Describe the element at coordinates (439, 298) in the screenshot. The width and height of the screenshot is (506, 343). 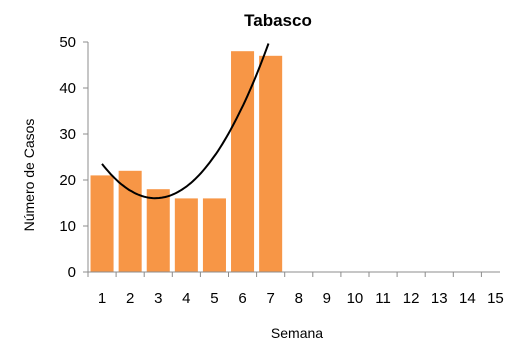
I see `x-tick-label-13: 13` at that location.